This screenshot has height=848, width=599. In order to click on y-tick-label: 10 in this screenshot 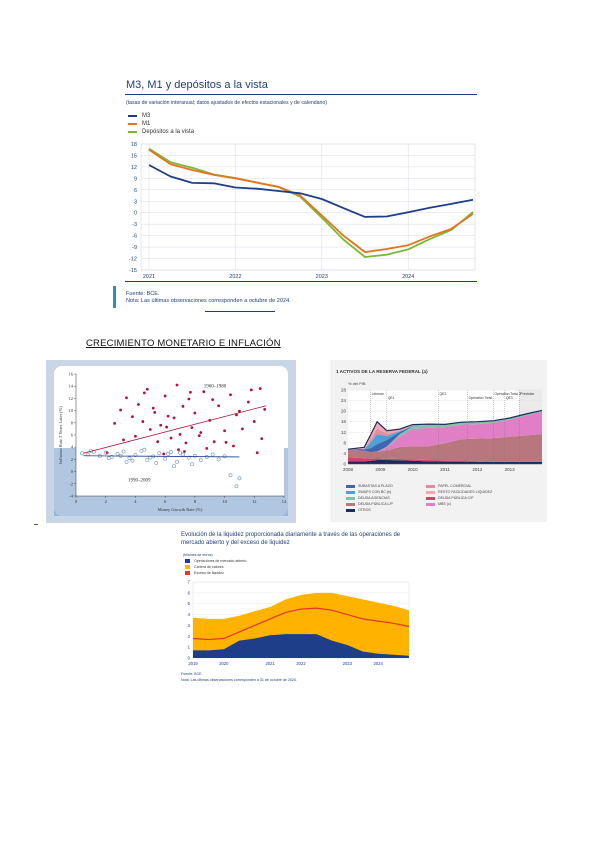, I will do `click(71, 410)`.